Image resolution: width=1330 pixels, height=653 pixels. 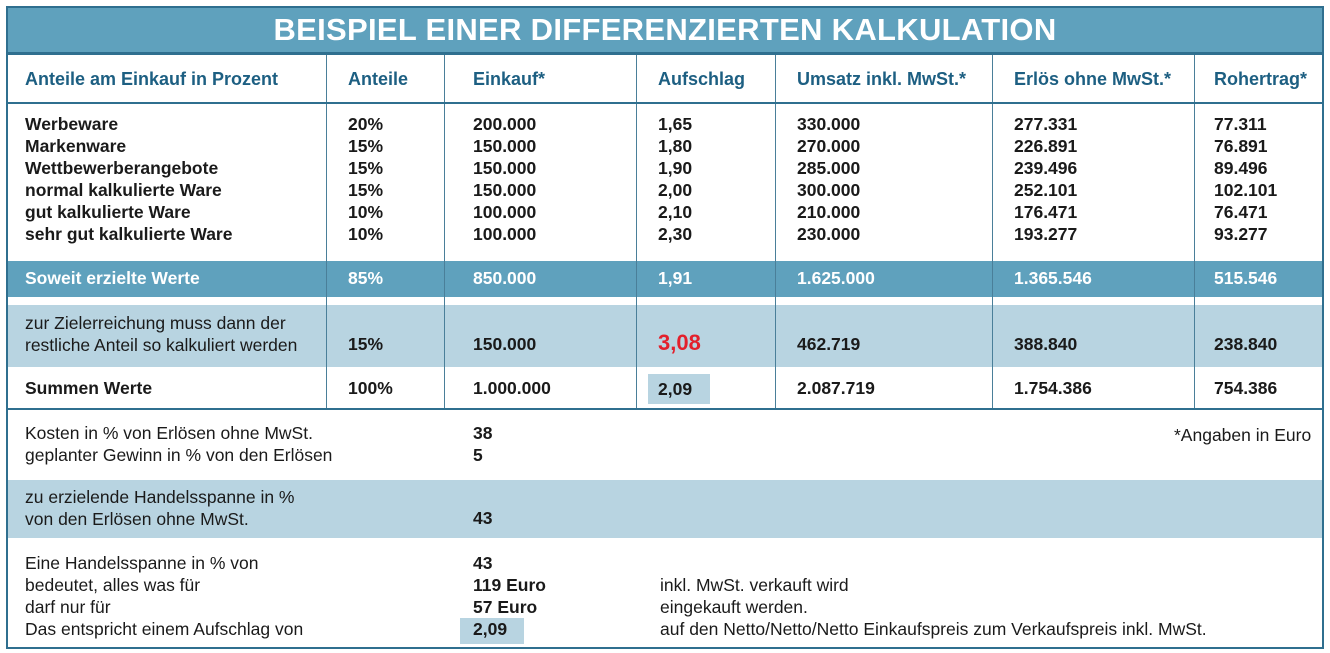 What do you see at coordinates (665, 509) in the screenshot?
I see `spanne-band` at bounding box center [665, 509].